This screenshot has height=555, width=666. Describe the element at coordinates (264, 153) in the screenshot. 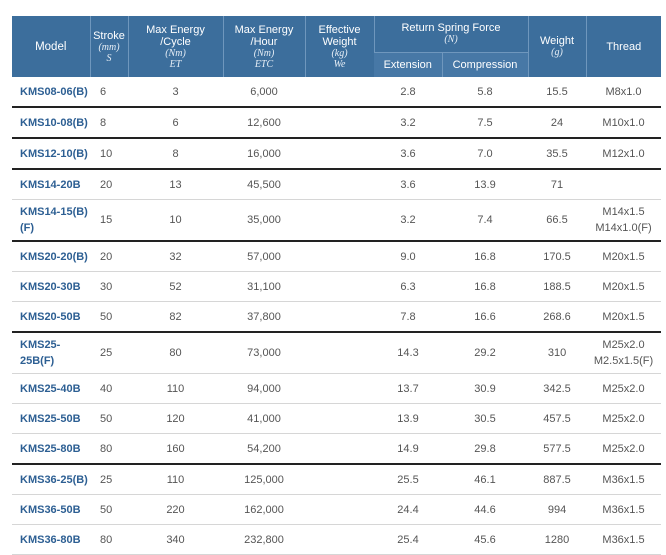

I see `cell-max-energy-hour: 16,000` at that location.